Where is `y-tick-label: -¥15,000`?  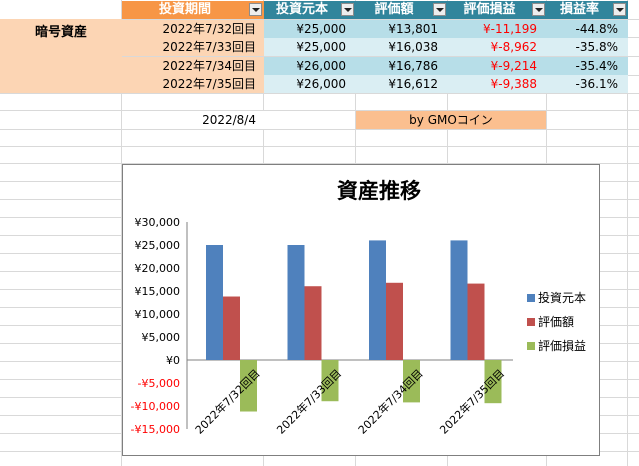
y-tick-label: -¥15,000 is located at coordinates (155, 429).